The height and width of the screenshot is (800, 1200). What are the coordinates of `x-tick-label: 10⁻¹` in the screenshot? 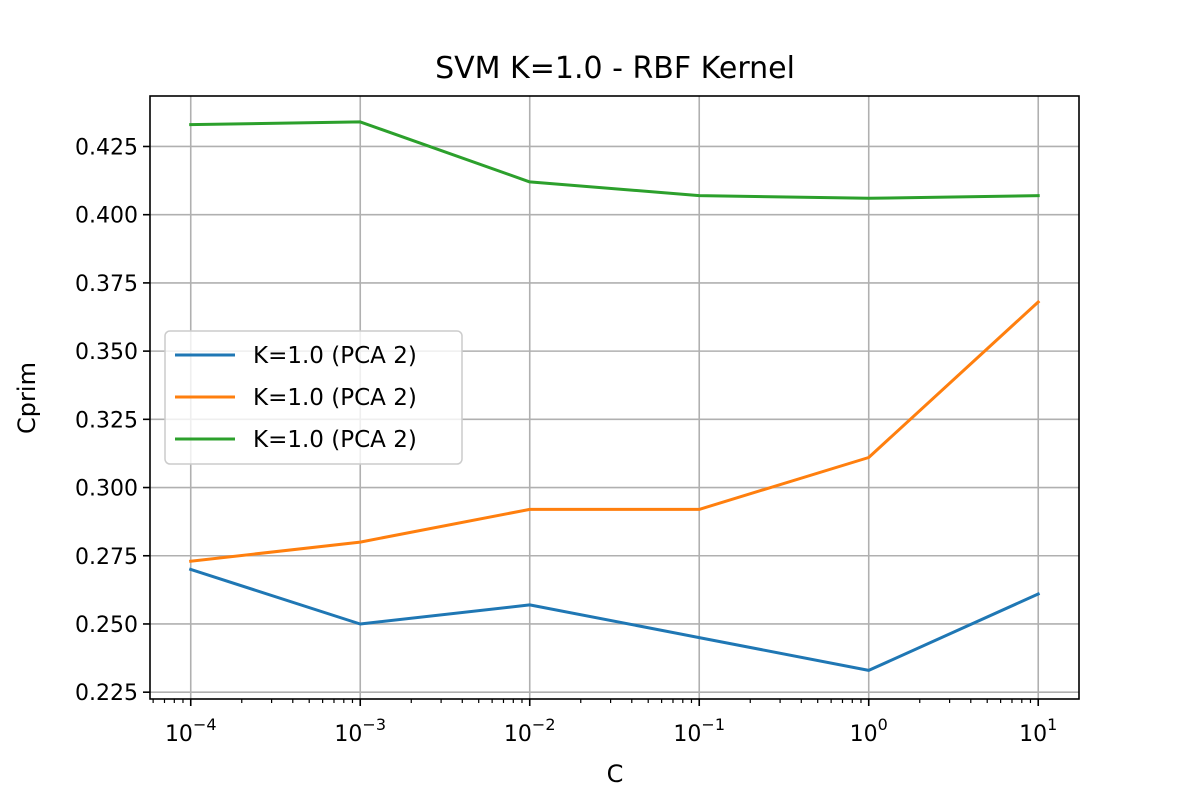 It's located at (699, 731).